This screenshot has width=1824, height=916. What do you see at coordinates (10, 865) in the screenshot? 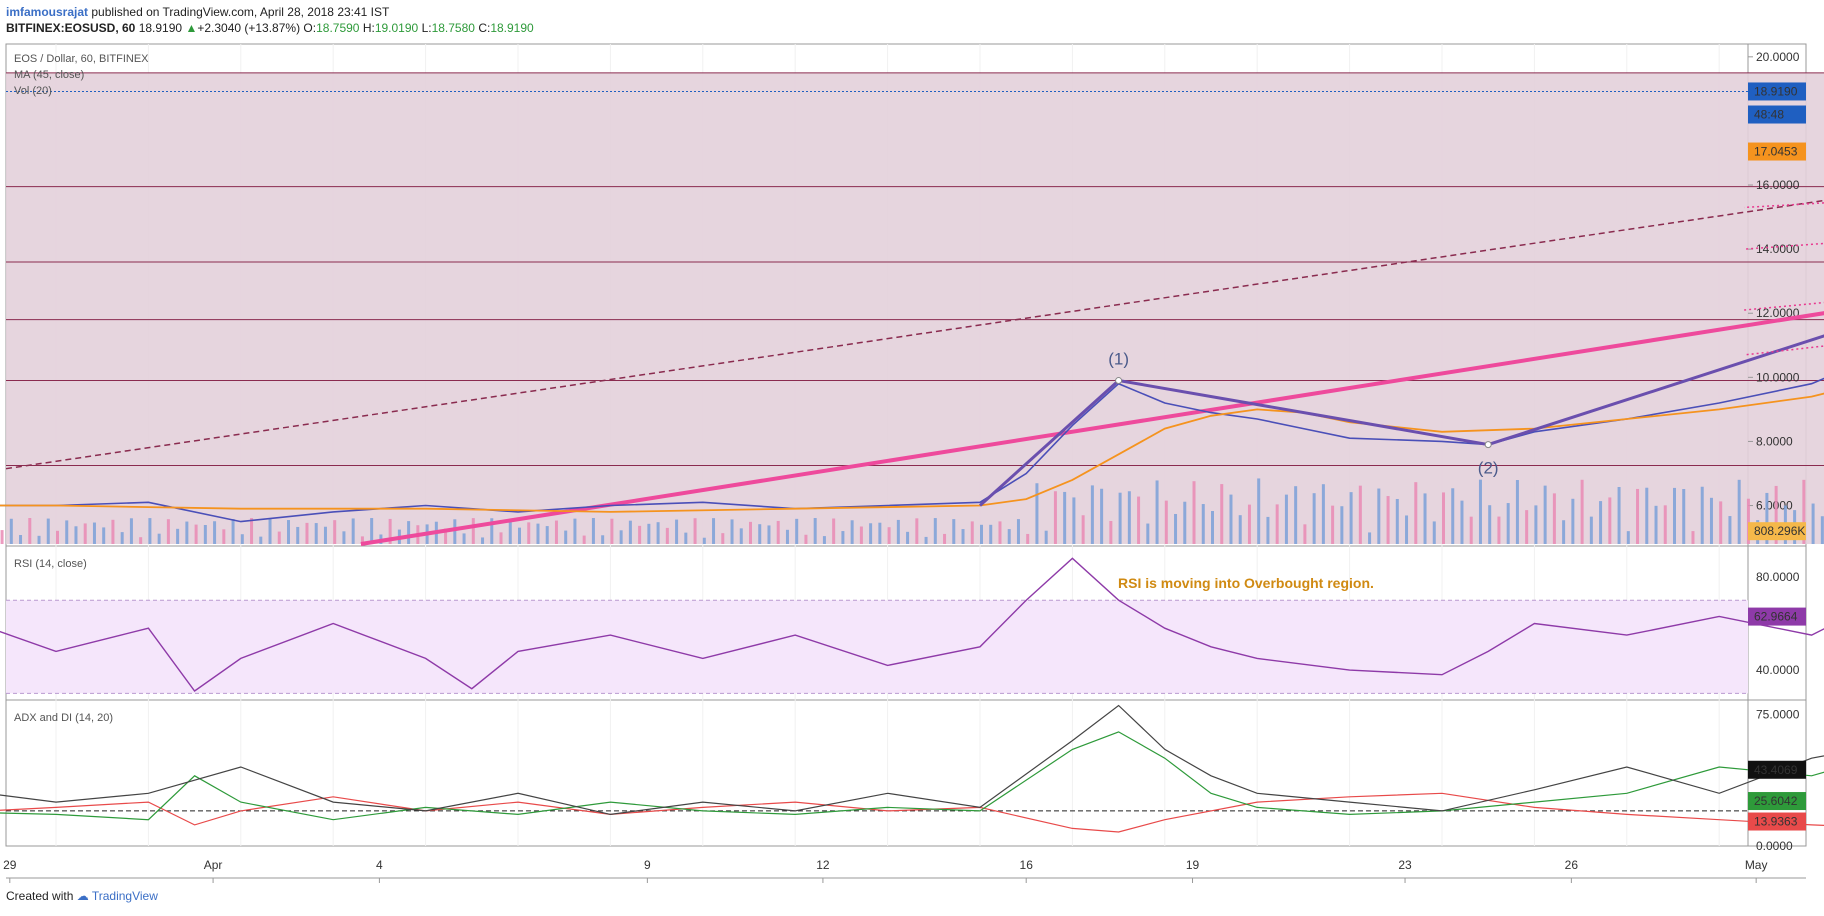
I see `time-tick-label: 29` at bounding box center [10, 865].